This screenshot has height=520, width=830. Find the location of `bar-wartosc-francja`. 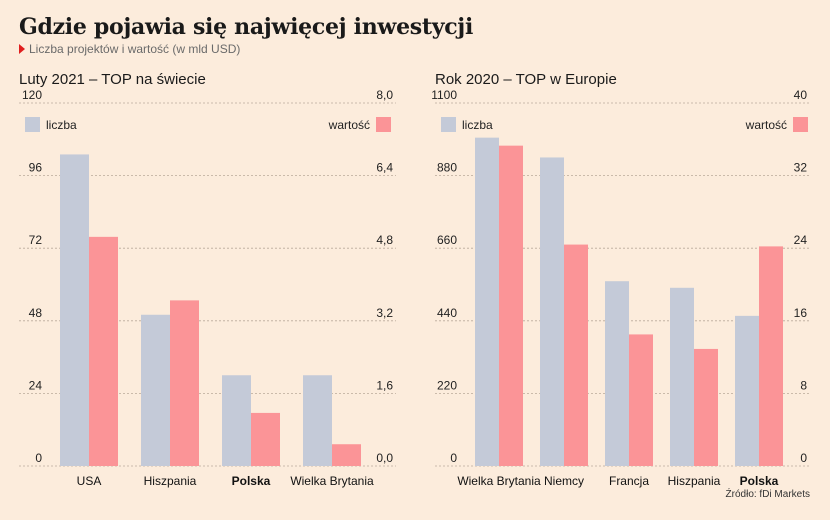

bar-wartosc-francja is located at coordinates (641, 400).